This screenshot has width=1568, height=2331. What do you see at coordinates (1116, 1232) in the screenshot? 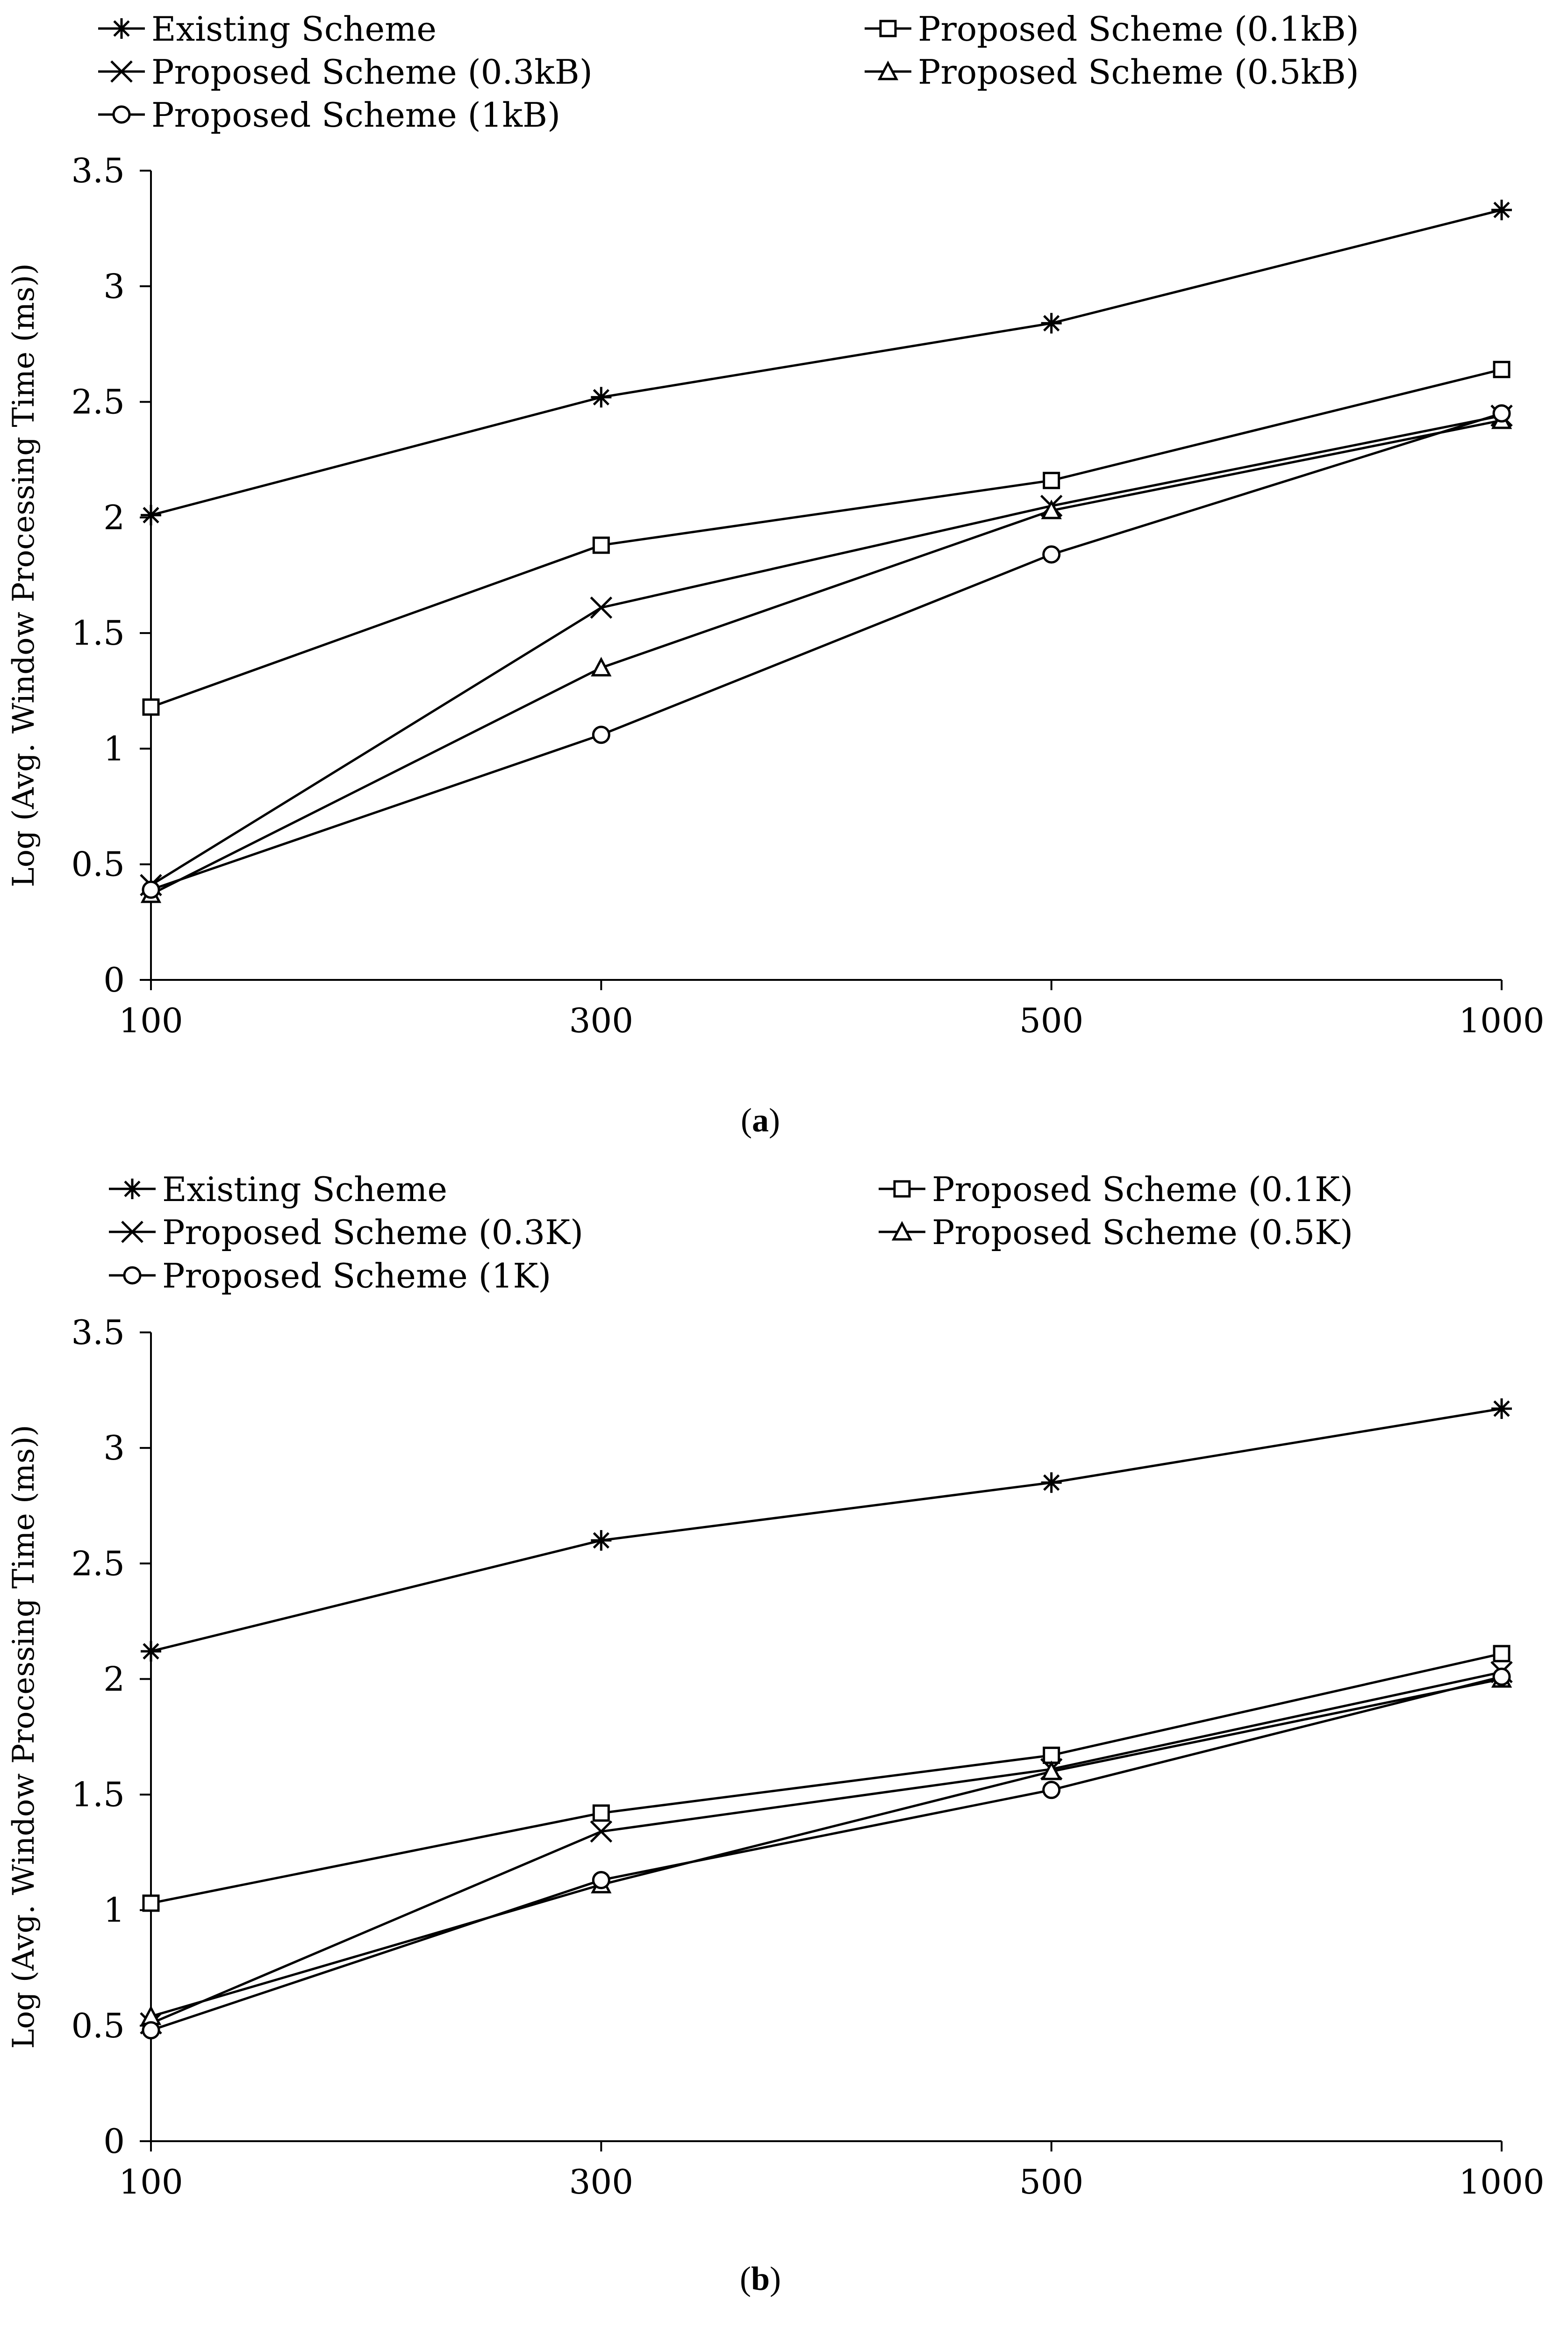
I see `legend-entry: Proposed Scheme (0.5K)` at bounding box center [1116, 1232].